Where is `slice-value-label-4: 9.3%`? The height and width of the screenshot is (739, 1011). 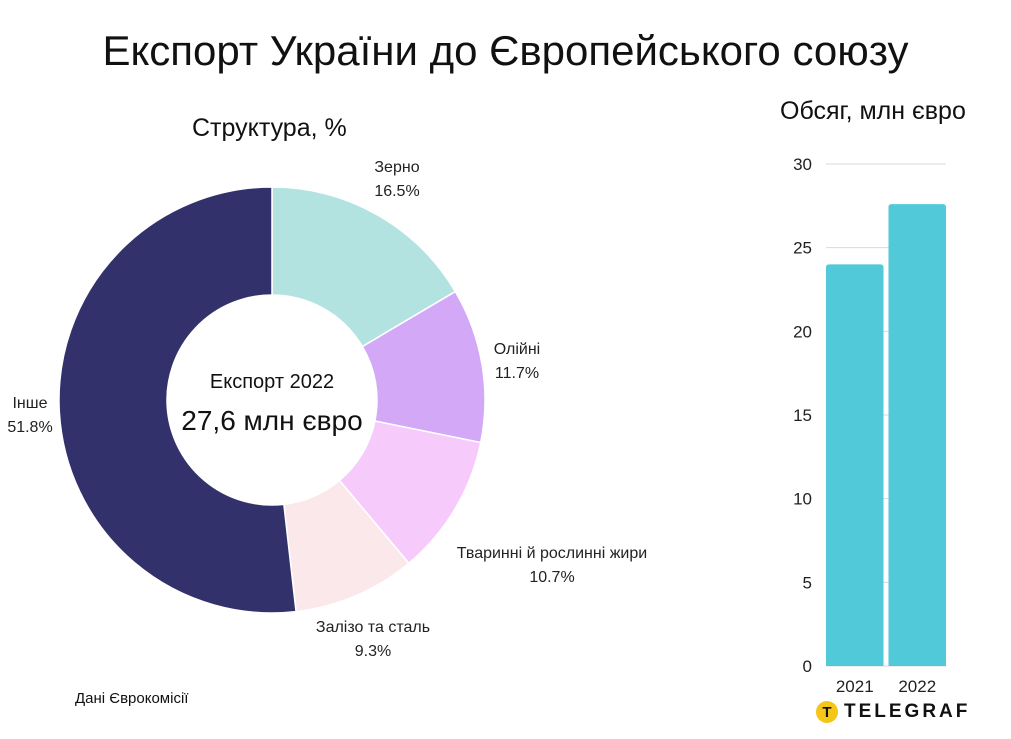 slice-value-label-4: 9.3% is located at coordinates (373, 651).